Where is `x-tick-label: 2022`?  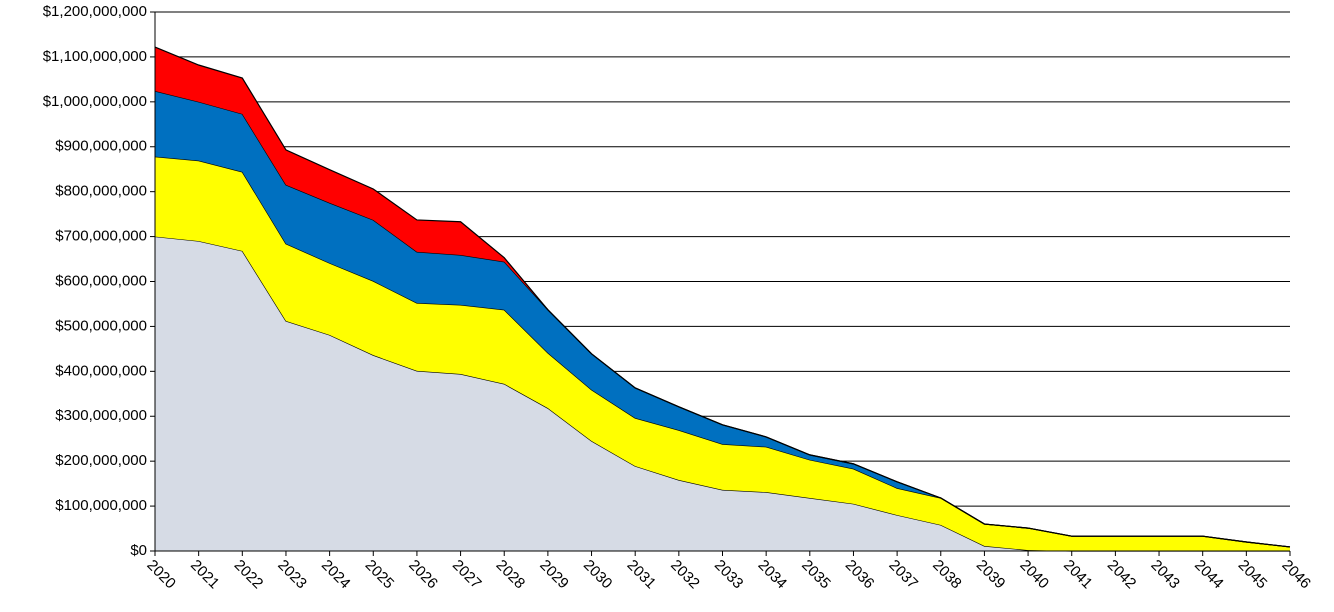
x-tick-label: 2022 is located at coordinates (249, 575).